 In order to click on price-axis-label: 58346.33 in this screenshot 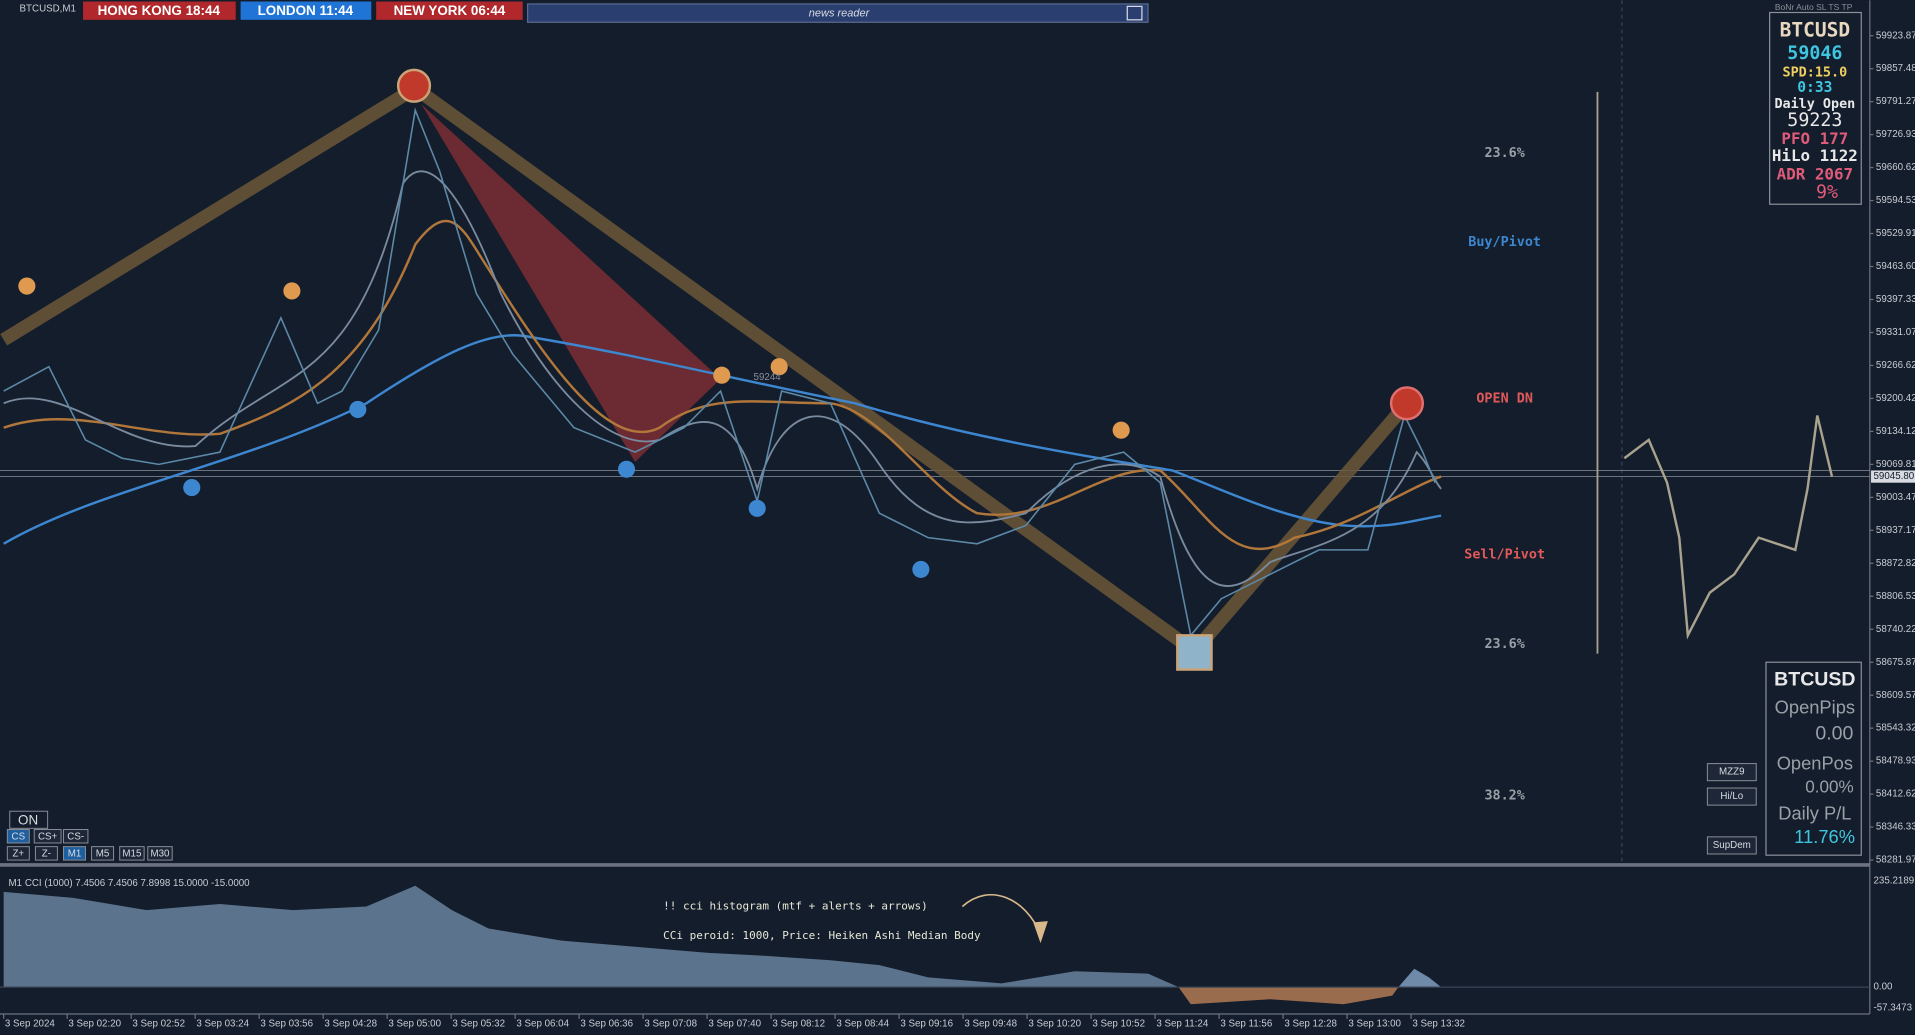, I will do `click(1895, 827)`.